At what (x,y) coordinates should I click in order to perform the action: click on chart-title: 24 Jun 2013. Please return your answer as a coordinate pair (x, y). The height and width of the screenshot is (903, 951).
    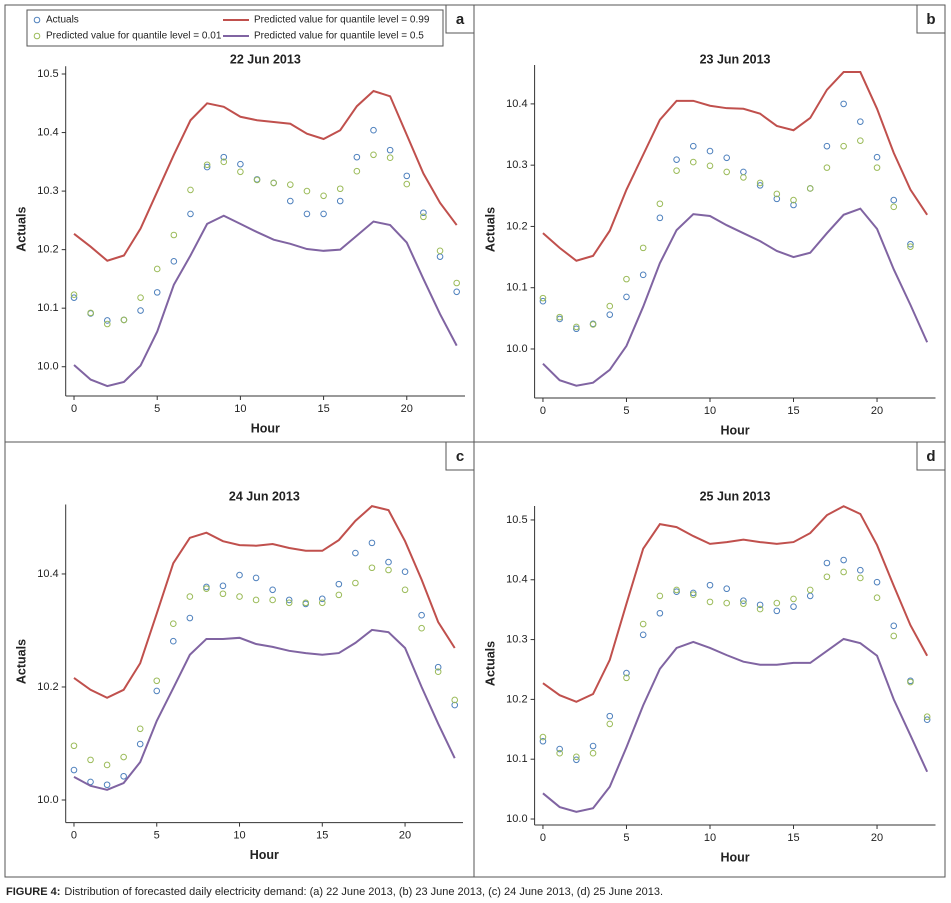
    Looking at the image, I should click on (264, 496).